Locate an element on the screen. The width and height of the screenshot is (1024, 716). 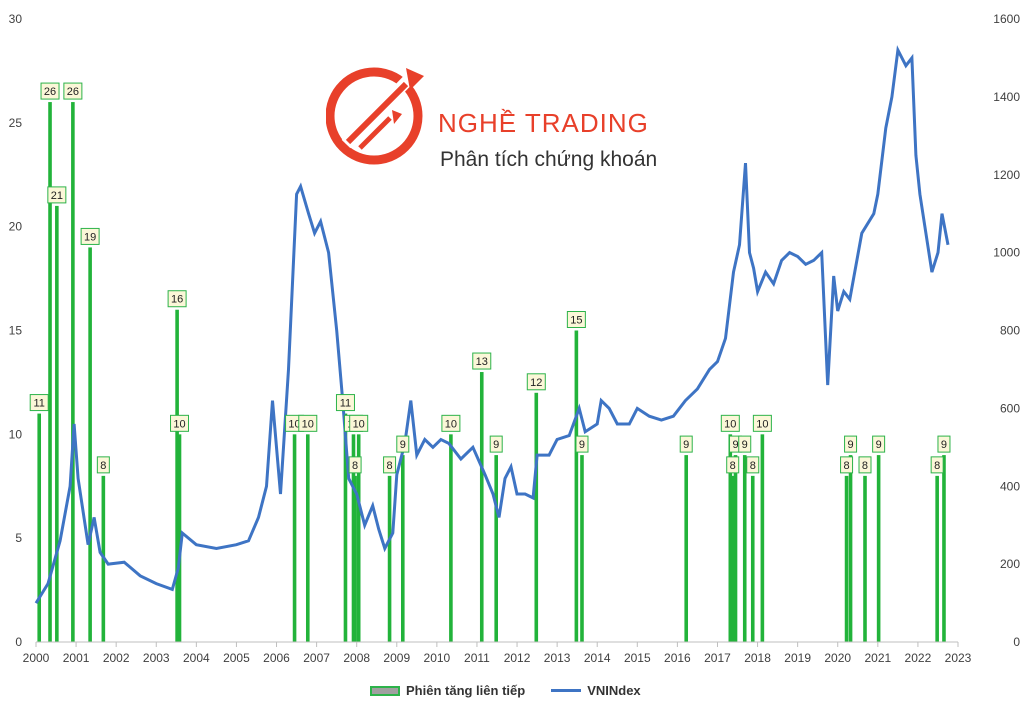
x-tick-label: 2005 is located at coordinates (236, 658).